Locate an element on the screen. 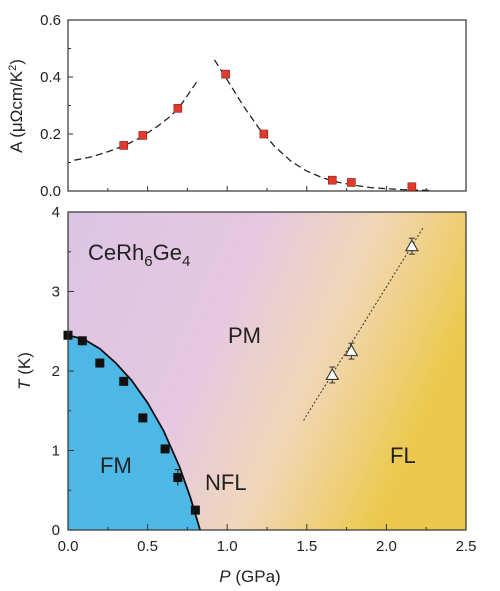  bottom-y-axis-label: T (K) is located at coordinates (24, 371).